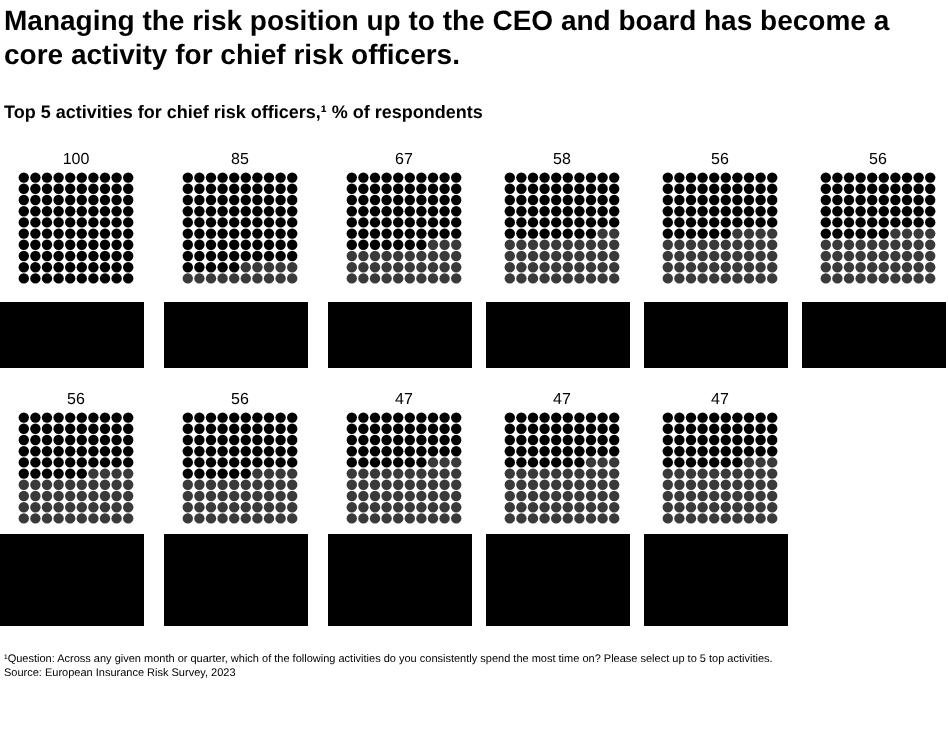 Image resolution: width=948 pixels, height=742 pixels. What do you see at coordinates (76, 159) in the screenshot?
I see `data-label: 100` at bounding box center [76, 159].